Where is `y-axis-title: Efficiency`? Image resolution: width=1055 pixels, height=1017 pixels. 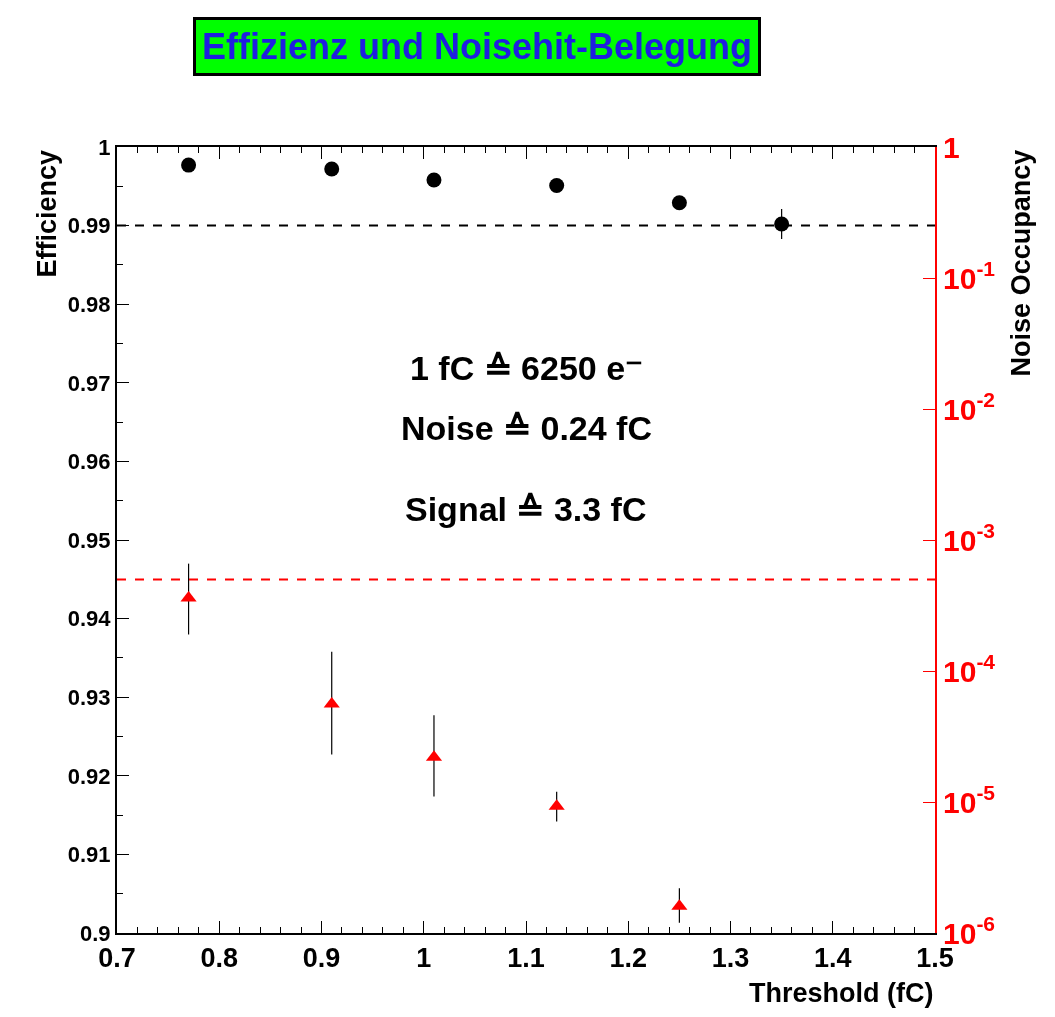
y-axis-title: Efficiency is located at coordinates (47, 213).